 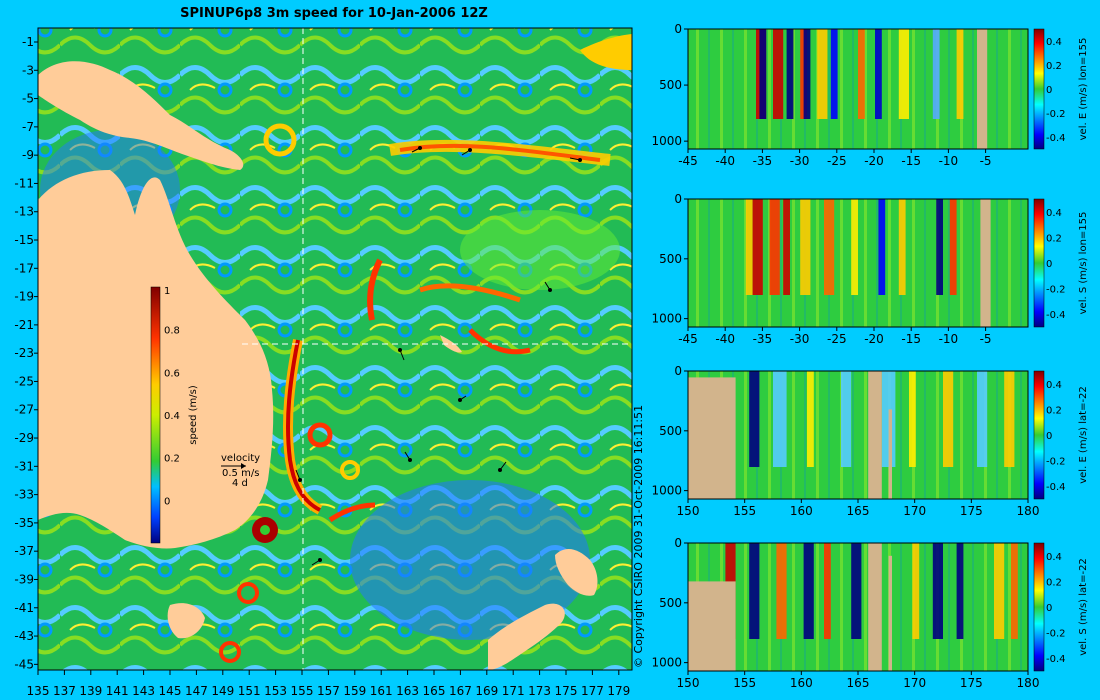 I want to click on map-x-tick-label: 167, so click(x=460, y=691).